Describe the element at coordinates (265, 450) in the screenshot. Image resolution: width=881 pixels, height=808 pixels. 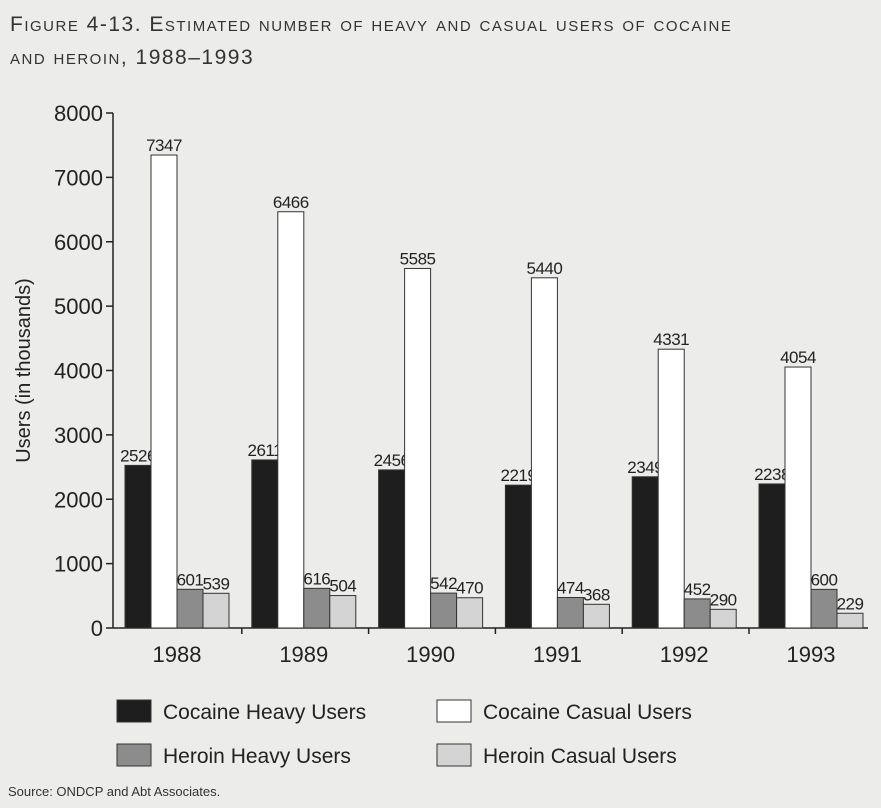
I see `data-label: 2611` at that location.